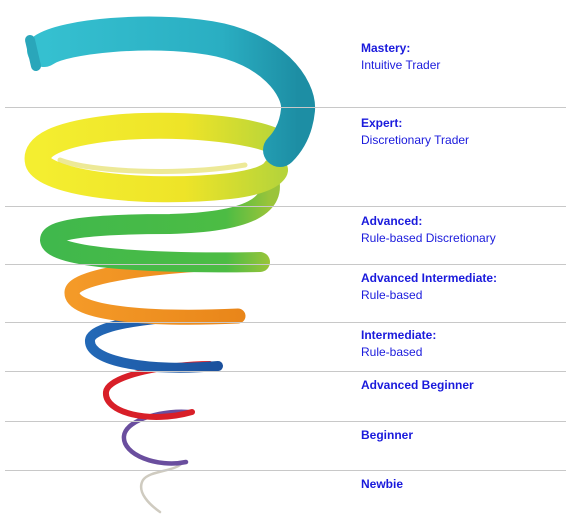  What do you see at coordinates (461, 57) in the screenshot?
I see `level-mastery: Mastery: Intuitive Trader` at bounding box center [461, 57].